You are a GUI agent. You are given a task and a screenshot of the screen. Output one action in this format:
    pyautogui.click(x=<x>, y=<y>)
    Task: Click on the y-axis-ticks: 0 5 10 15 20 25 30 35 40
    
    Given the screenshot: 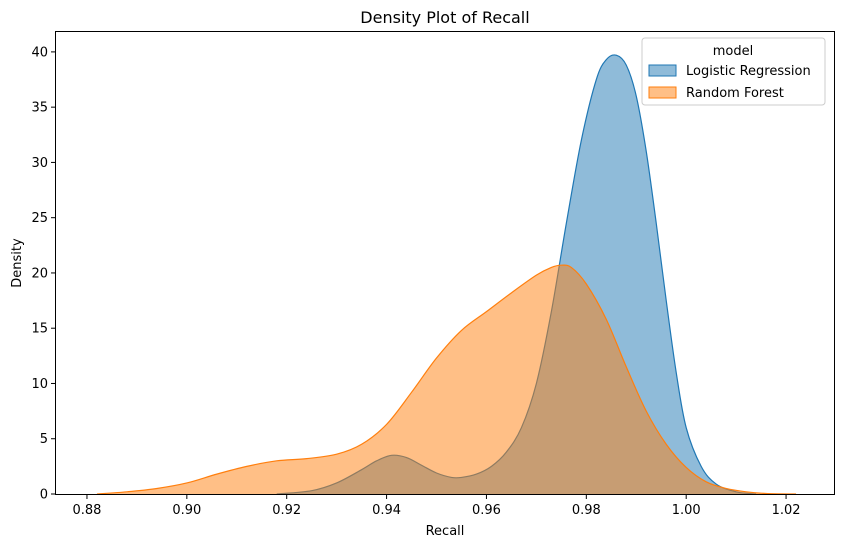 What is the action you would take?
    pyautogui.click(x=43, y=274)
    